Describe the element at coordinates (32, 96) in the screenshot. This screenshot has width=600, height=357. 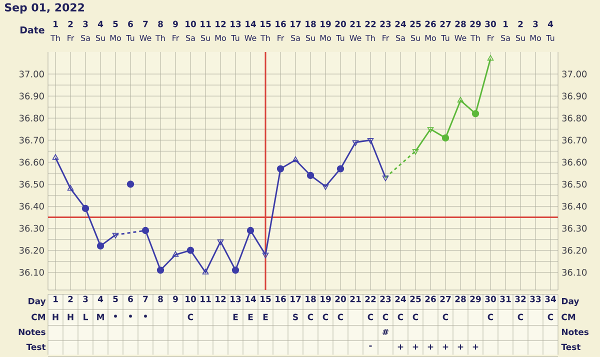
I see `y-tick-label: 36.90` at that location.